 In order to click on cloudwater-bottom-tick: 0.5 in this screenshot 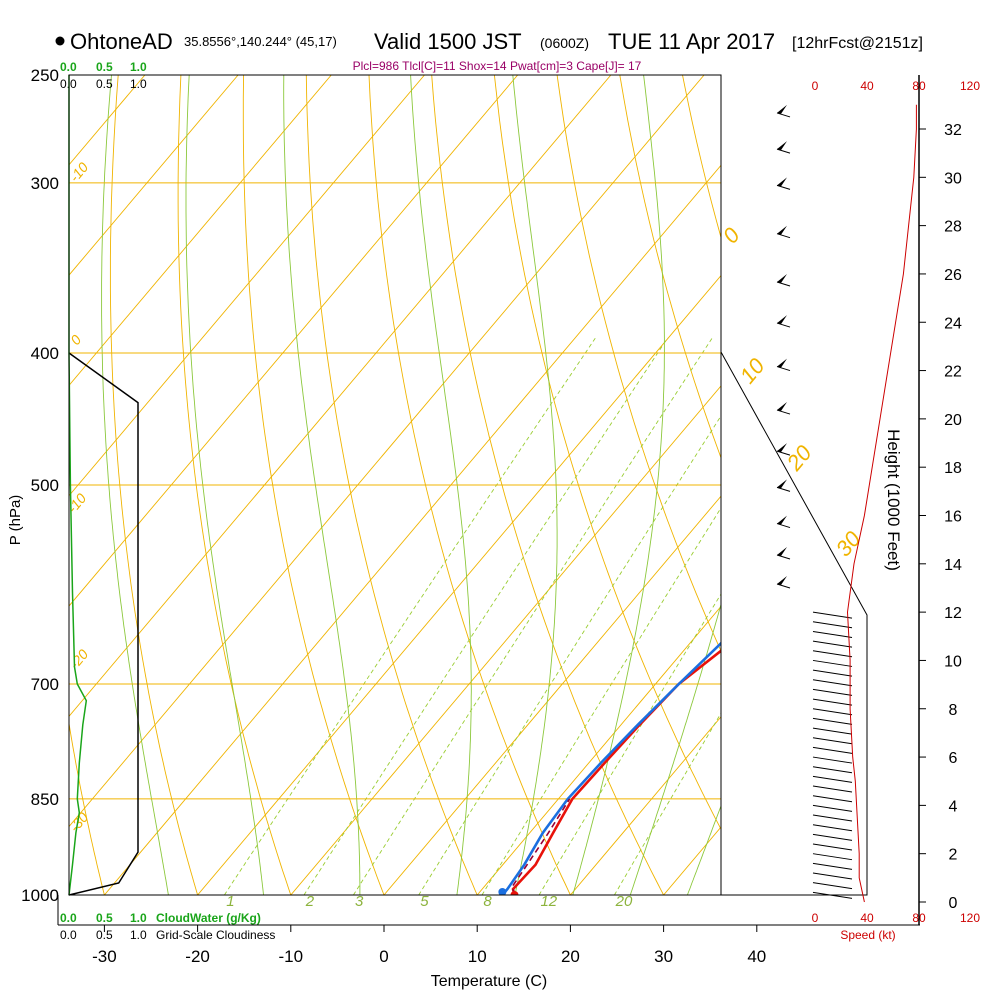, I will do `click(104, 918)`.